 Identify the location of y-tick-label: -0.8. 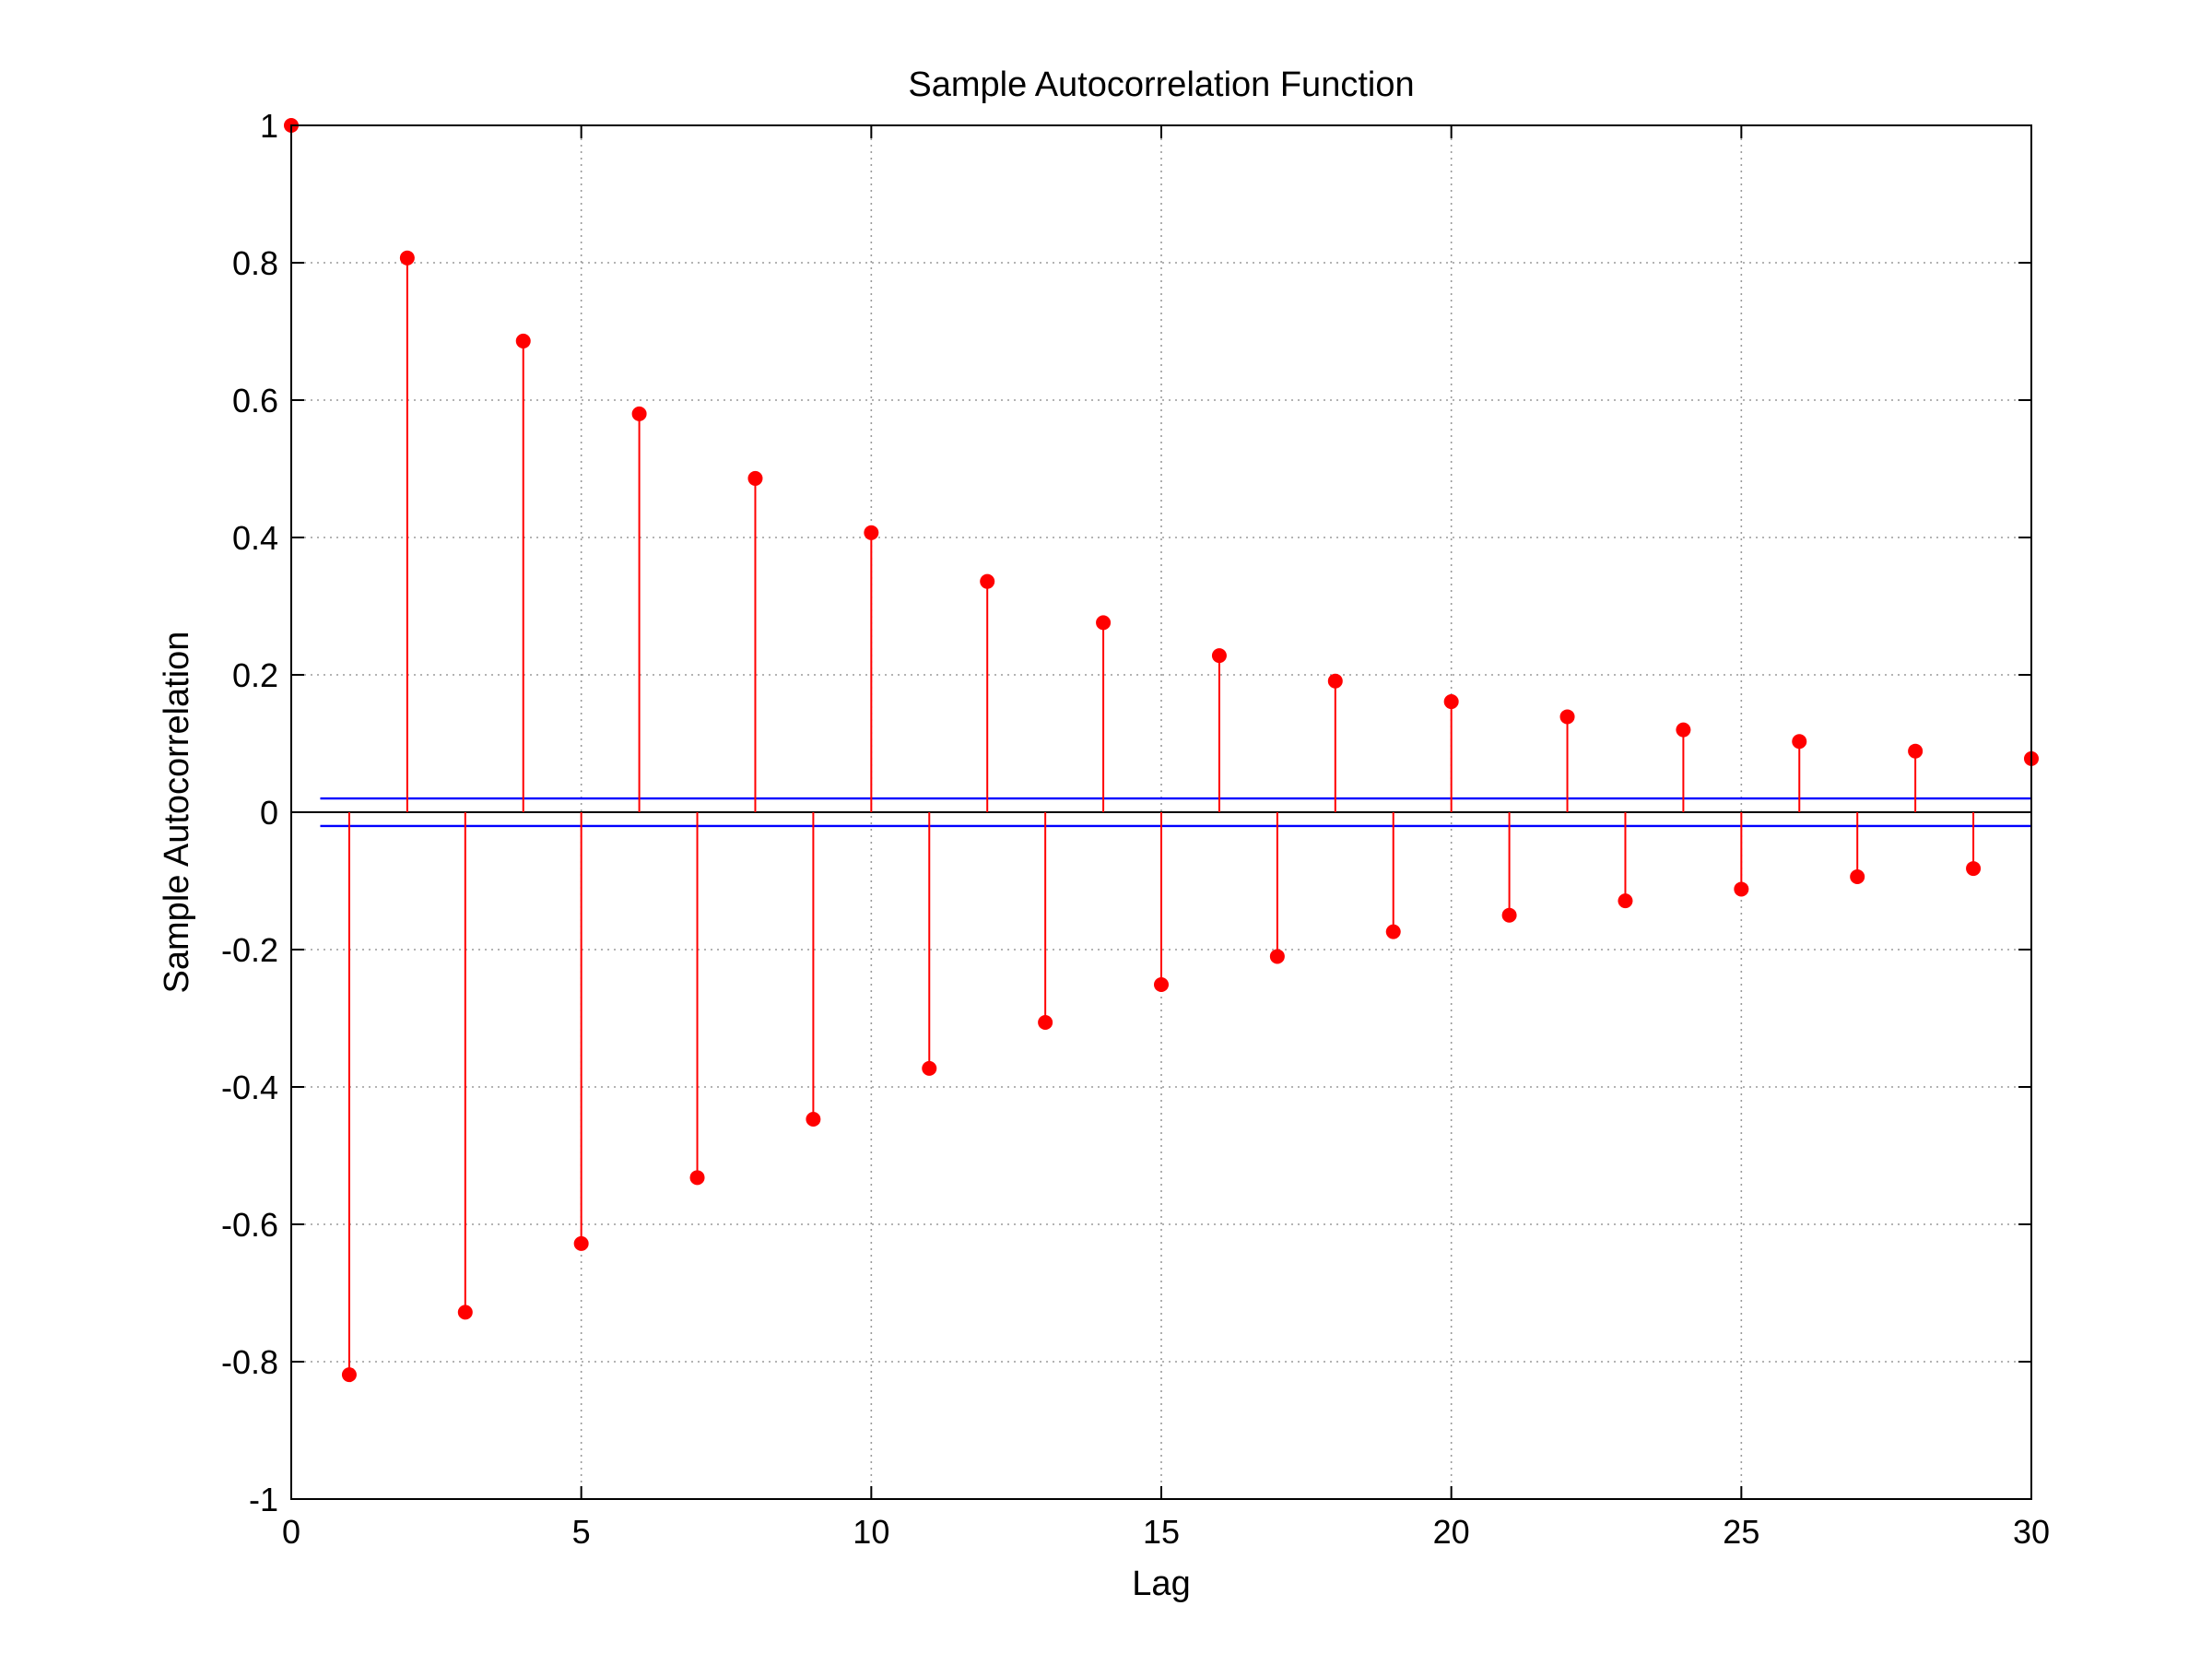
(249, 1362).